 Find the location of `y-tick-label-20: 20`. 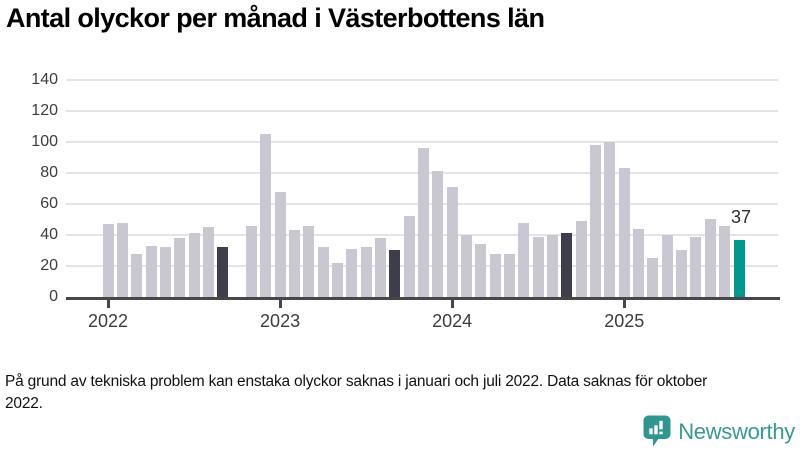

y-tick-label-20: 20 is located at coordinates (49, 265).